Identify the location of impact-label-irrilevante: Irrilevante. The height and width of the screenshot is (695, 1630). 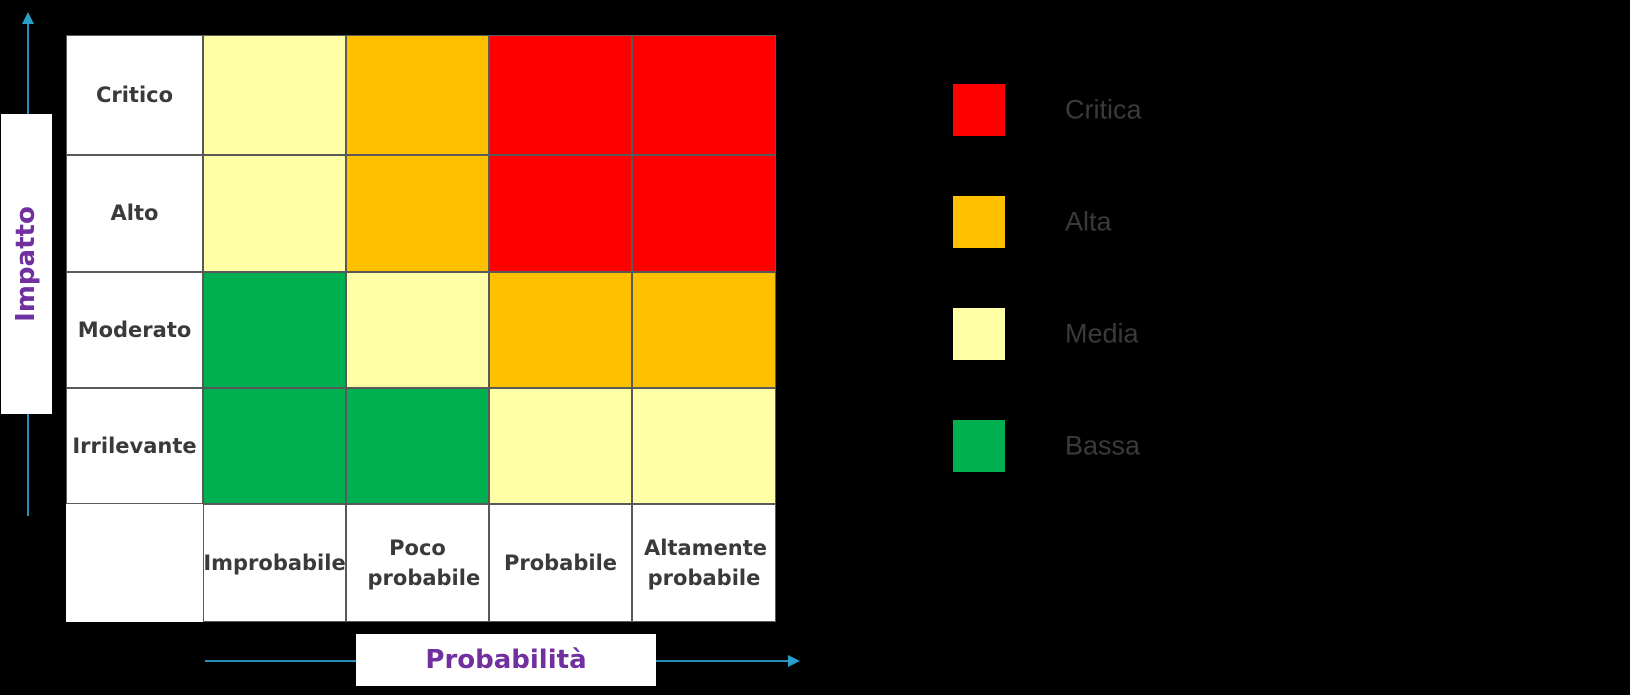
(134, 446).